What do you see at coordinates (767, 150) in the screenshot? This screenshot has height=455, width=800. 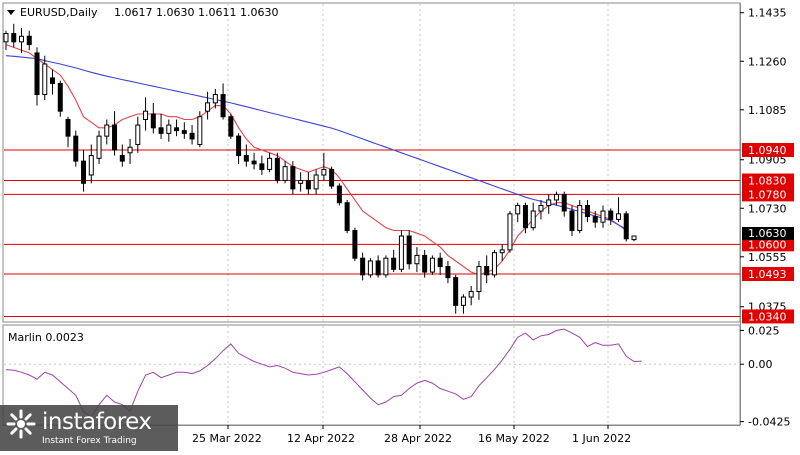 I see `level-label-0: 1.0940` at bounding box center [767, 150].